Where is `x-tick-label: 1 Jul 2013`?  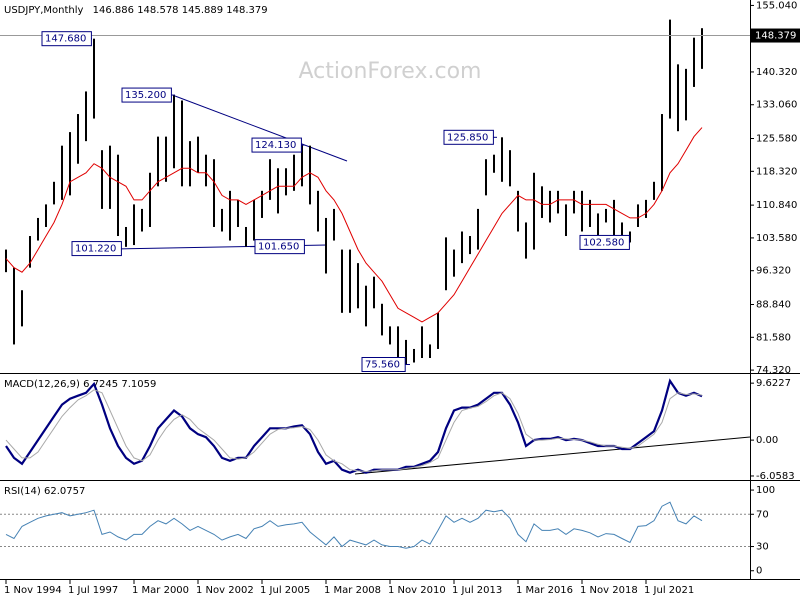 x-tick-label: 1 Jul 2013 is located at coordinates (477, 590).